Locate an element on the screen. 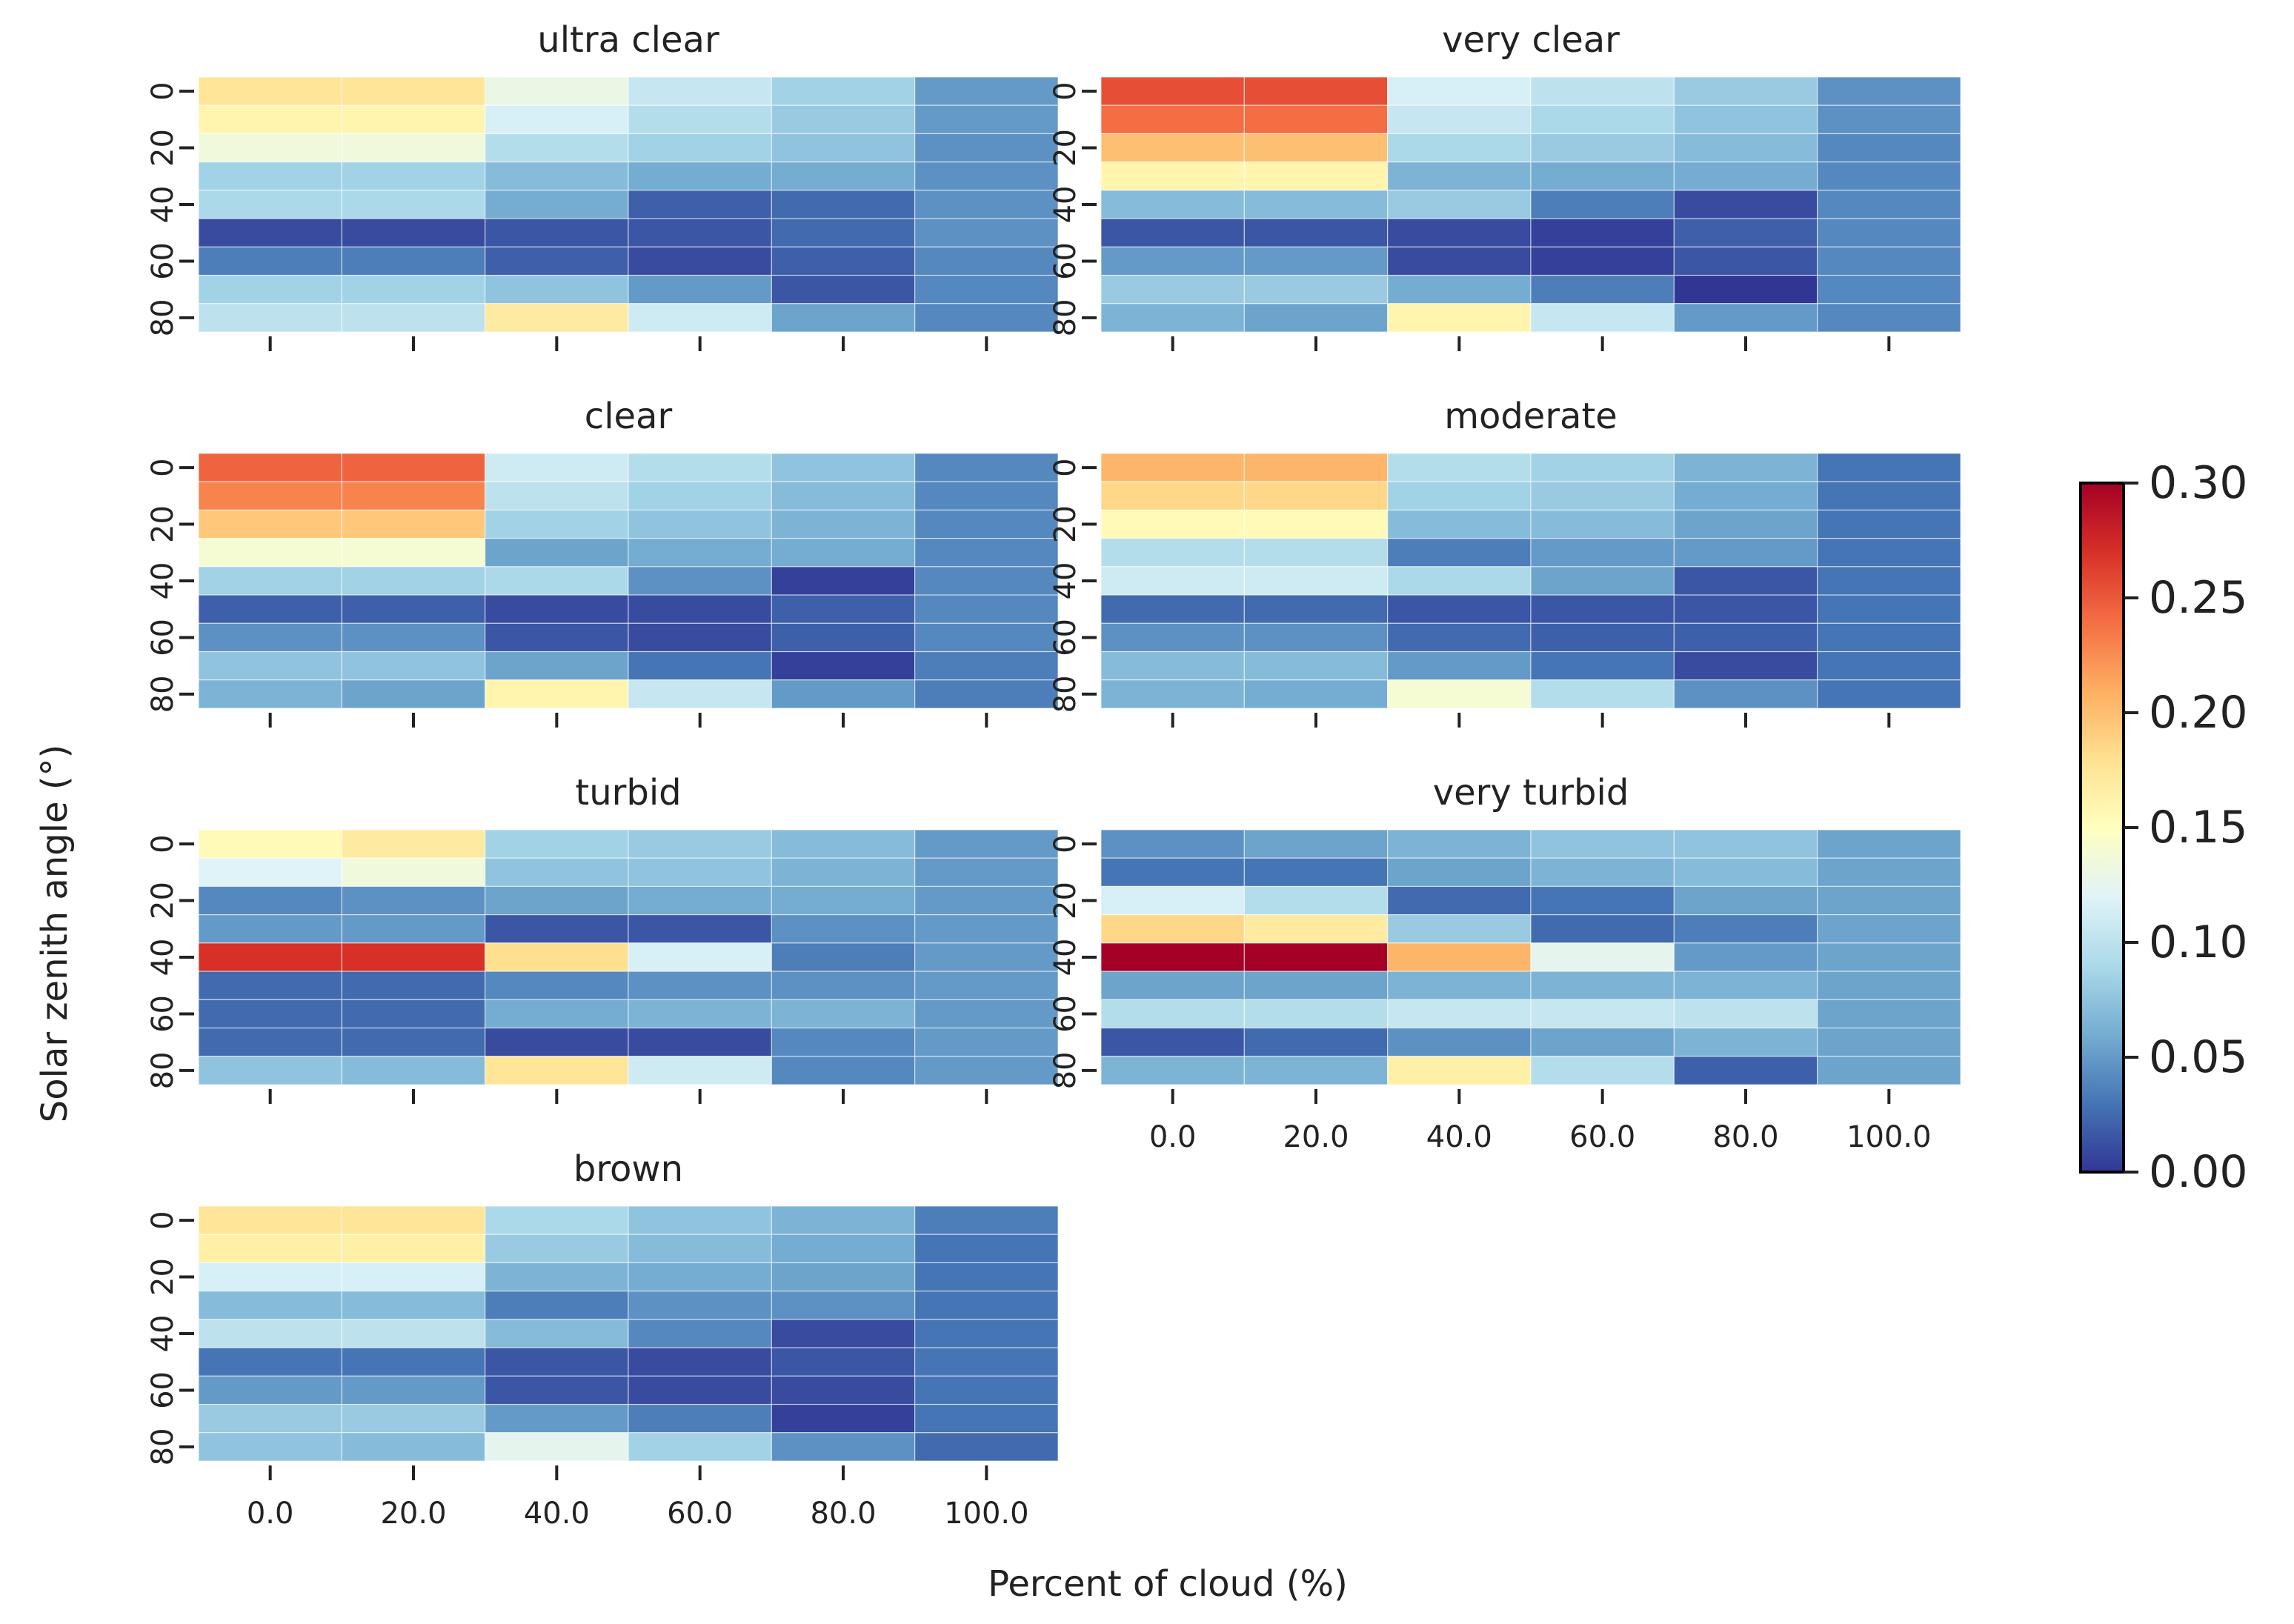  x-tick-label: 40.0 is located at coordinates (1459, 1137).